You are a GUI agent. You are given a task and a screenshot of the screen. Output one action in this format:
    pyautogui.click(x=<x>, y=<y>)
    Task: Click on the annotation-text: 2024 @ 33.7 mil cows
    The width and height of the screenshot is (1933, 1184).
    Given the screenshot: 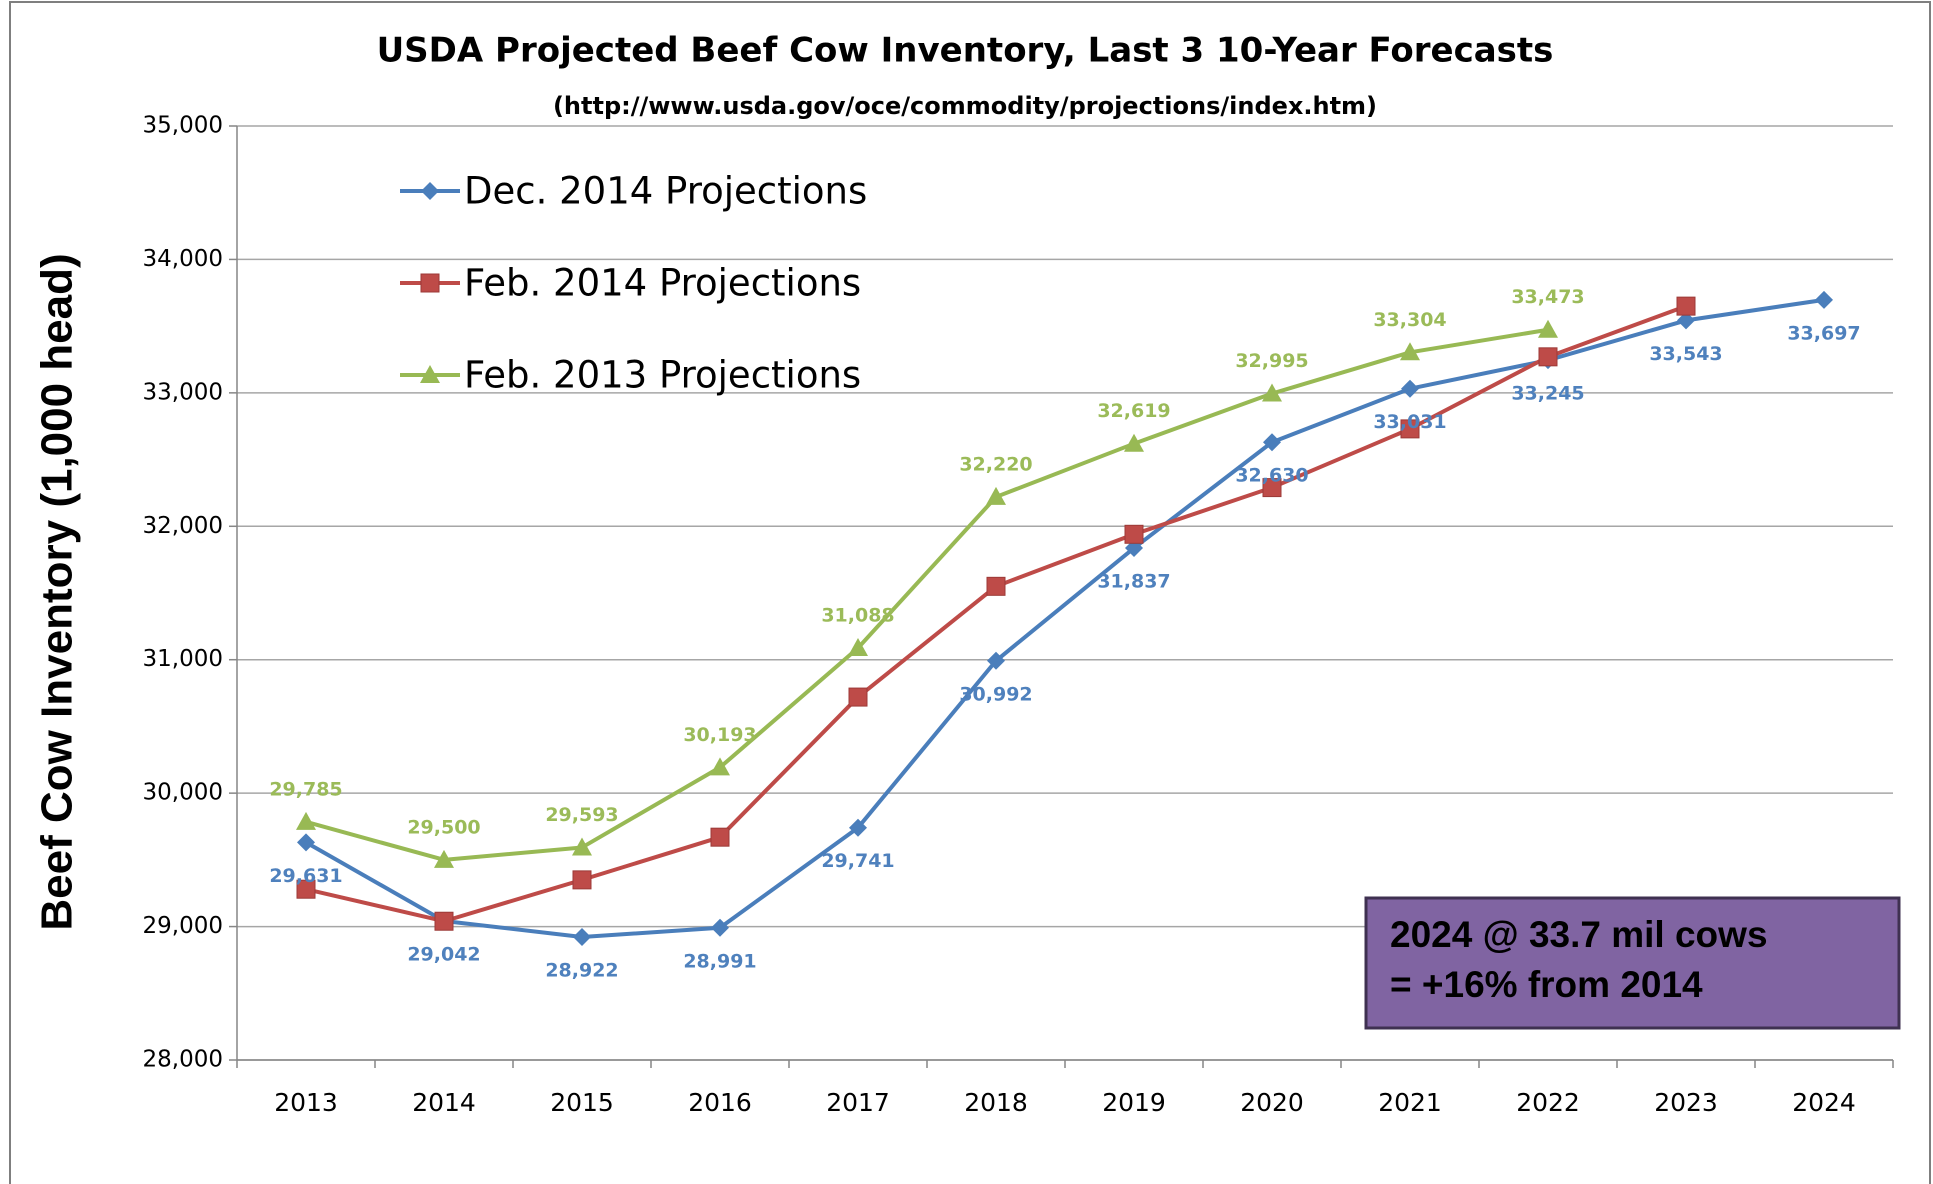 What is the action you would take?
    pyautogui.click(x=1579, y=934)
    